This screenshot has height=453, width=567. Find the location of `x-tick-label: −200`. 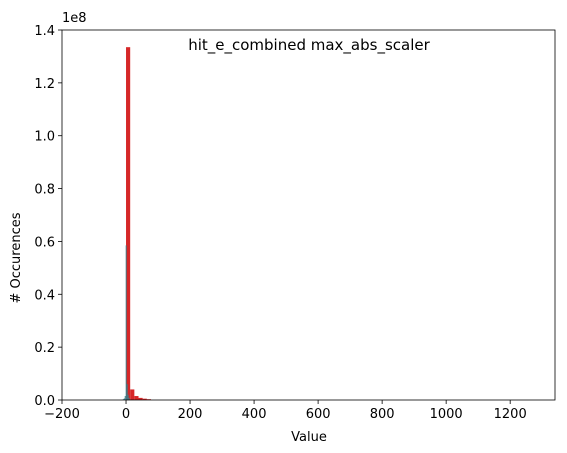

x-tick-label: −200 is located at coordinates (62, 414).